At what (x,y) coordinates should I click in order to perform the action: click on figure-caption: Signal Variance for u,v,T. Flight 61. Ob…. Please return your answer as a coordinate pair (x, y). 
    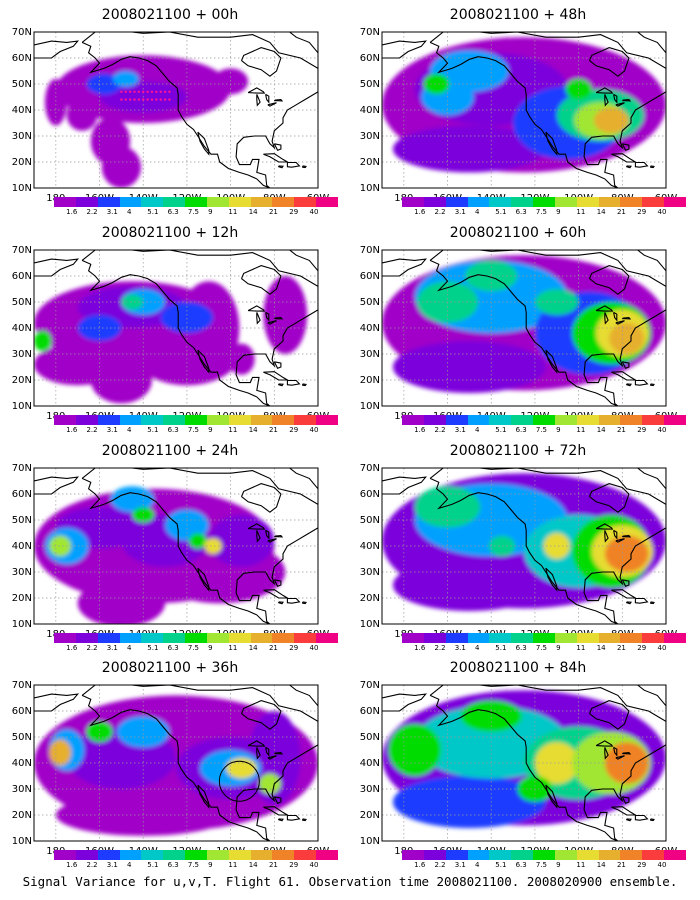
    Looking at the image, I should click on (350, 881).